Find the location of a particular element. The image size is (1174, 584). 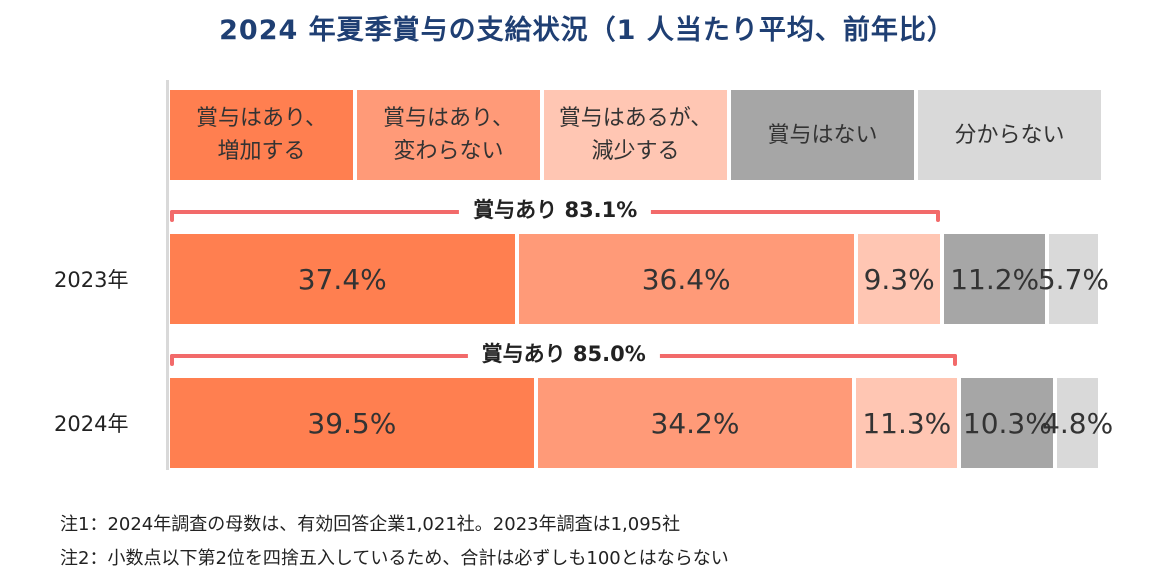

category-label: 2024年 is located at coordinates (91, 424).